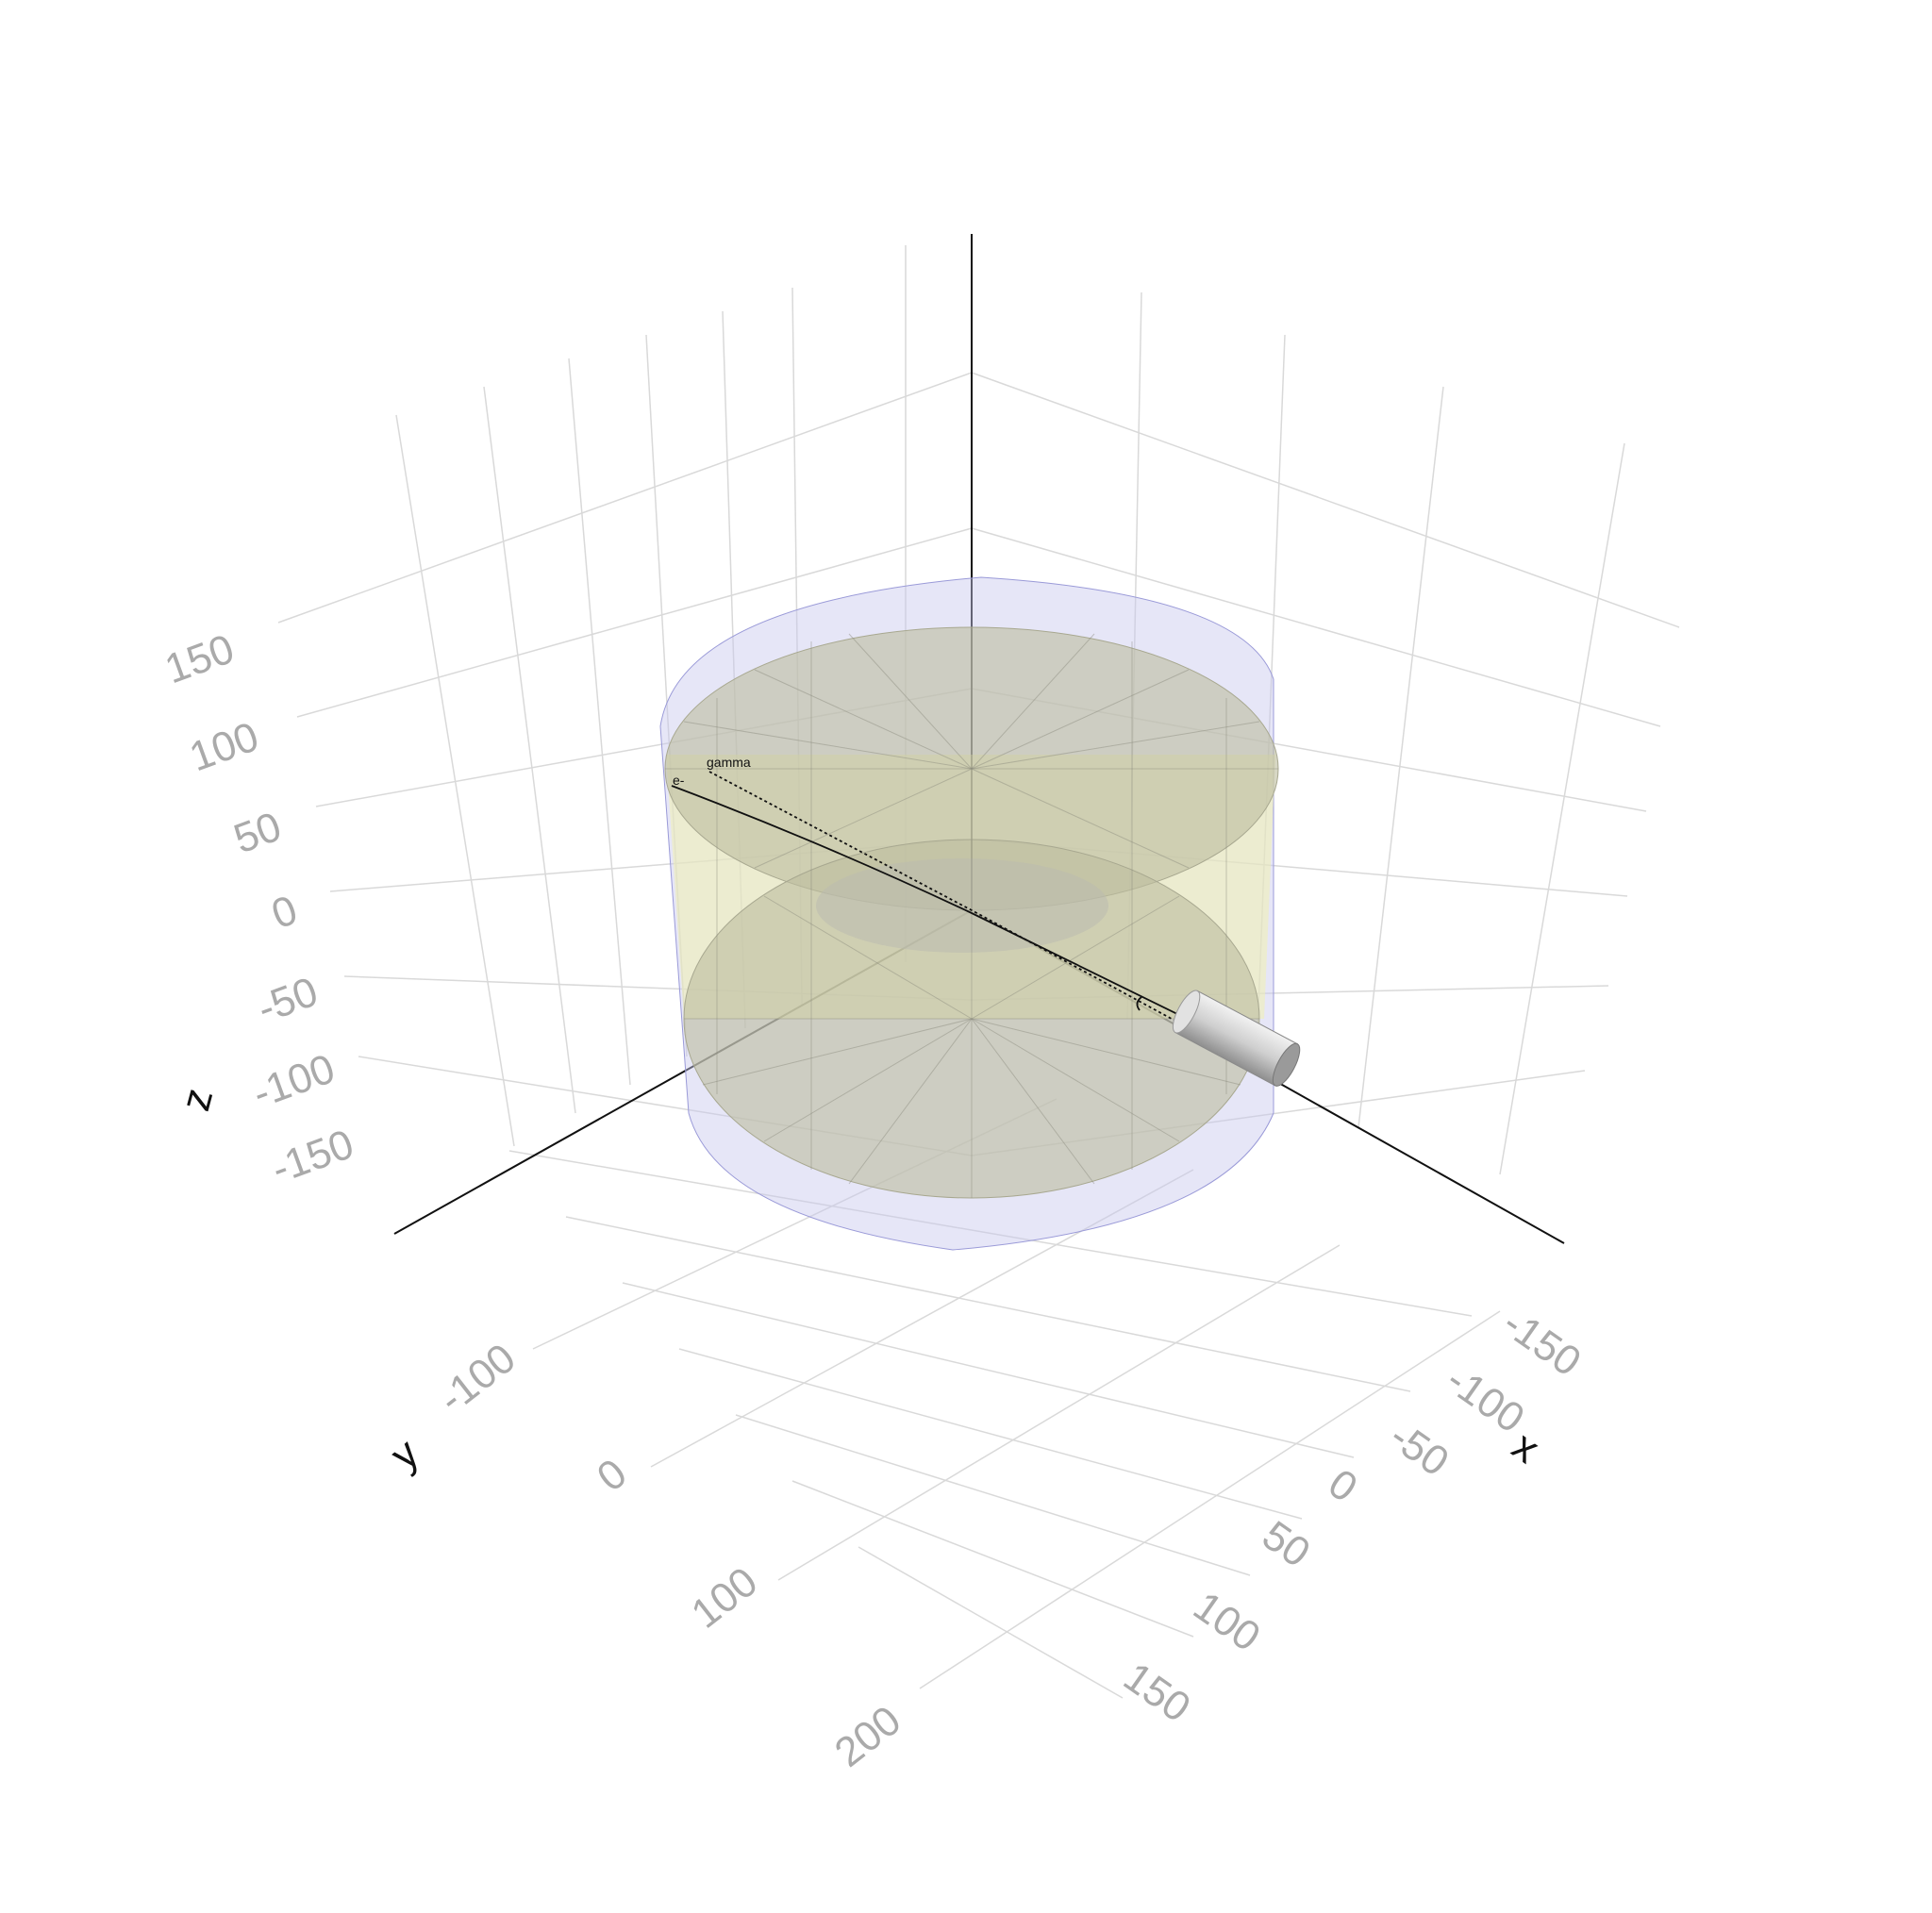 The height and width of the screenshot is (1913, 1932). What do you see at coordinates (288, 1001) in the screenshot?
I see `z-tick: -50` at bounding box center [288, 1001].